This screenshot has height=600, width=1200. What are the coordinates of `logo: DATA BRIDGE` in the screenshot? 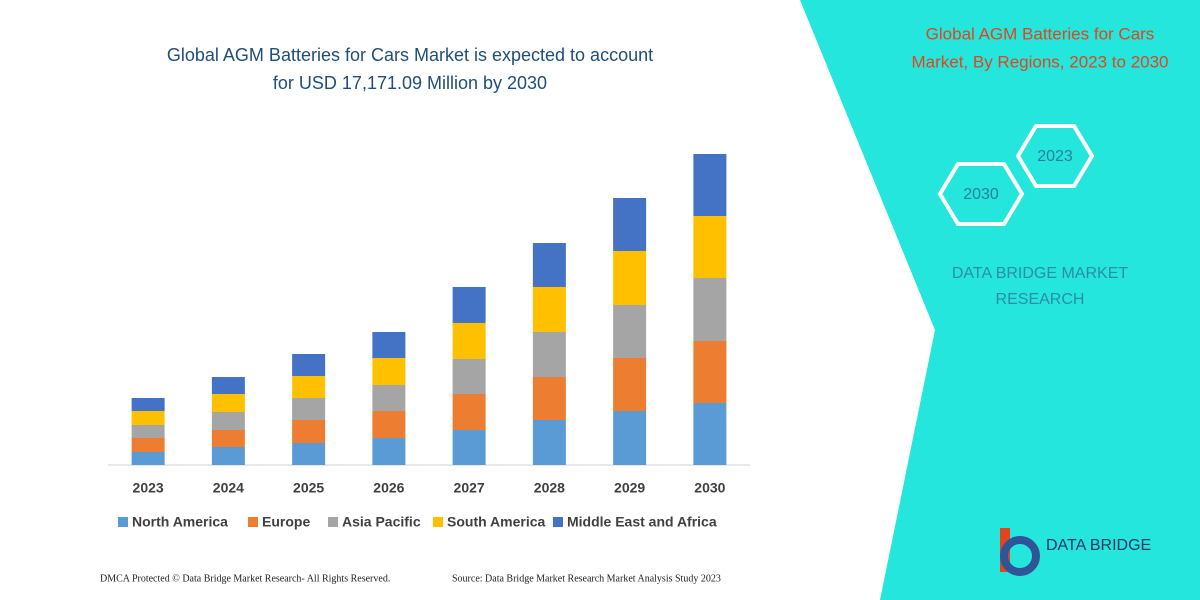 It's located at (1075, 552).